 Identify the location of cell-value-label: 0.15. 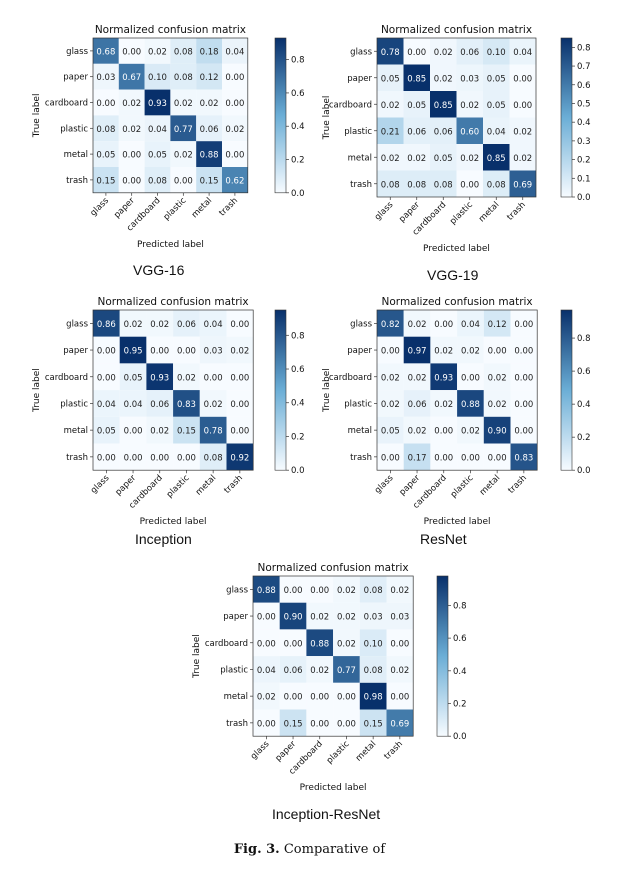
(105, 181).